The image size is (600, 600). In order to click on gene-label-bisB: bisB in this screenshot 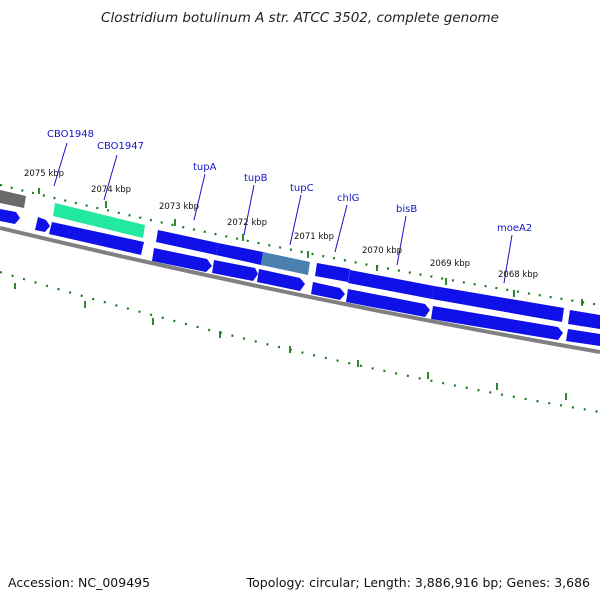, I will do `click(406, 209)`.